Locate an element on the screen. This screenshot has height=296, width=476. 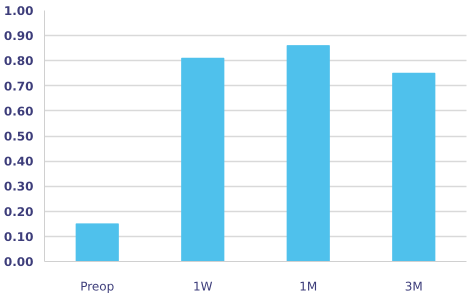
y-tick-label: 0.20 is located at coordinates (19, 211).